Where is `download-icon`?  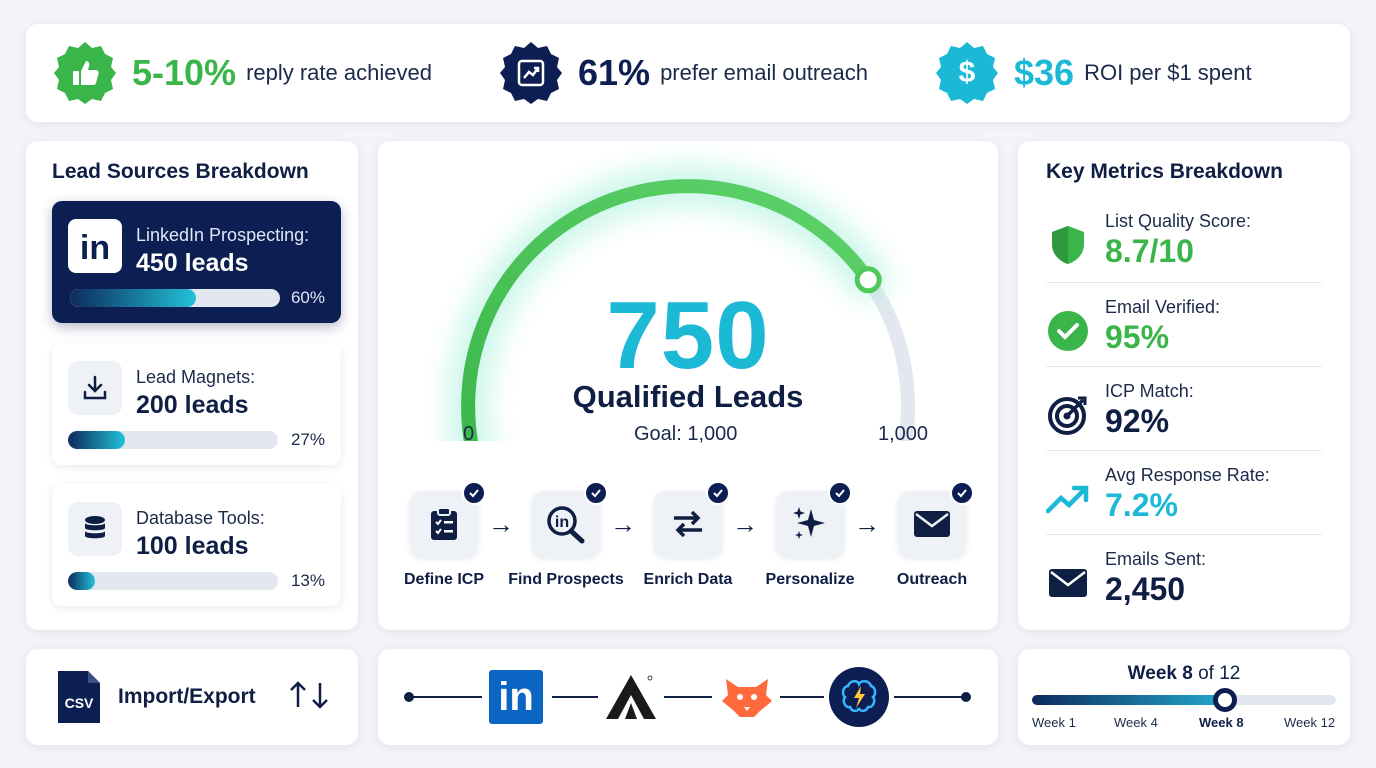 download-icon is located at coordinates (95, 388).